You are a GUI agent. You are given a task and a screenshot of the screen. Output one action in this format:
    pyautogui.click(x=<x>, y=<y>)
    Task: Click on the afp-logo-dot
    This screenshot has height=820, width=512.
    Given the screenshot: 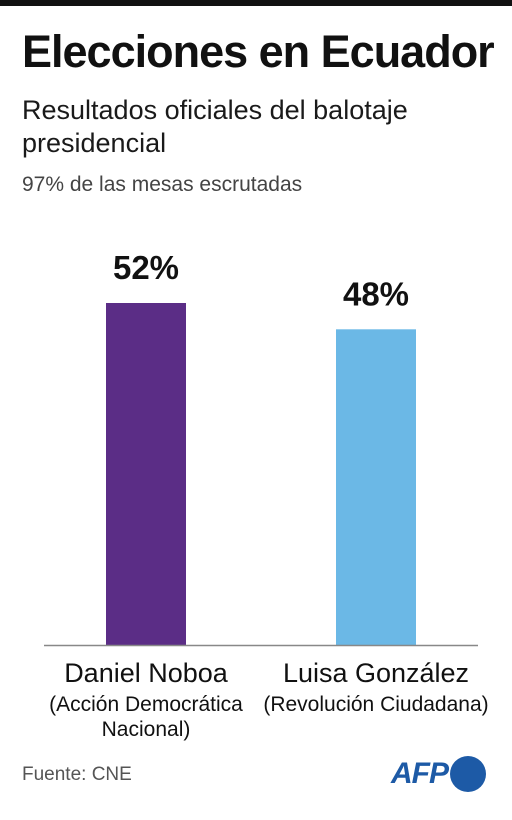 What is the action you would take?
    pyautogui.click(x=468, y=774)
    